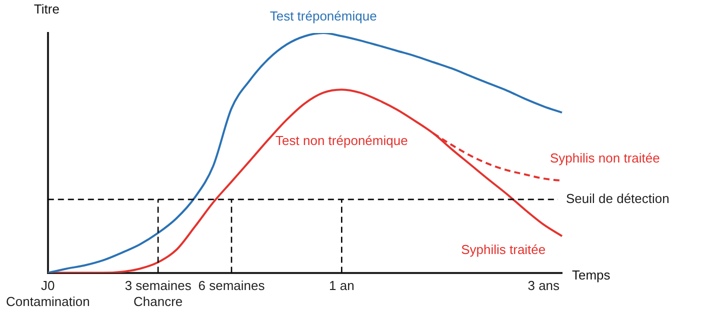  What do you see at coordinates (591, 274) in the screenshot?
I see `x-axis-title: Temps` at bounding box center [591, 274].